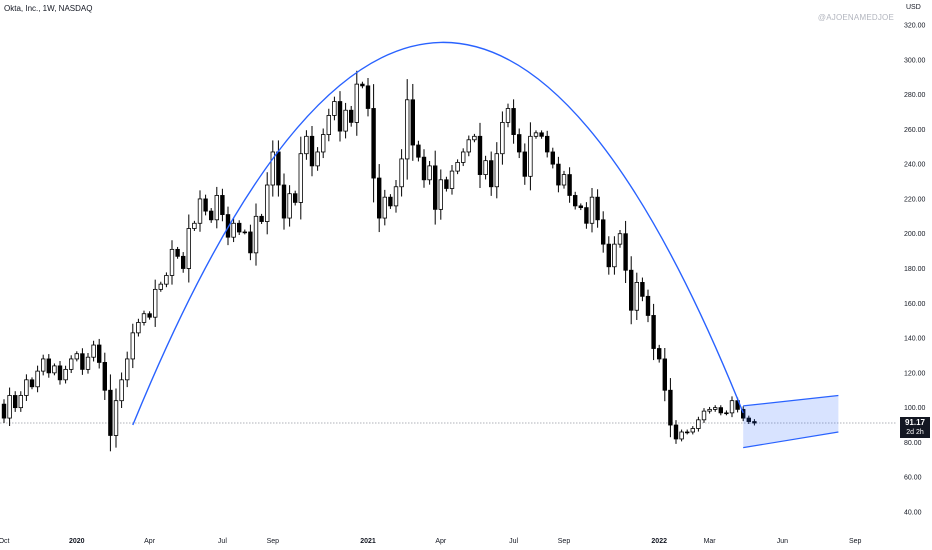 The image size is (932, 550). What do you see at coordinates (791, 400) in the screenshot?
I see `wedge-upper-line` at bounding box center [791, 400].